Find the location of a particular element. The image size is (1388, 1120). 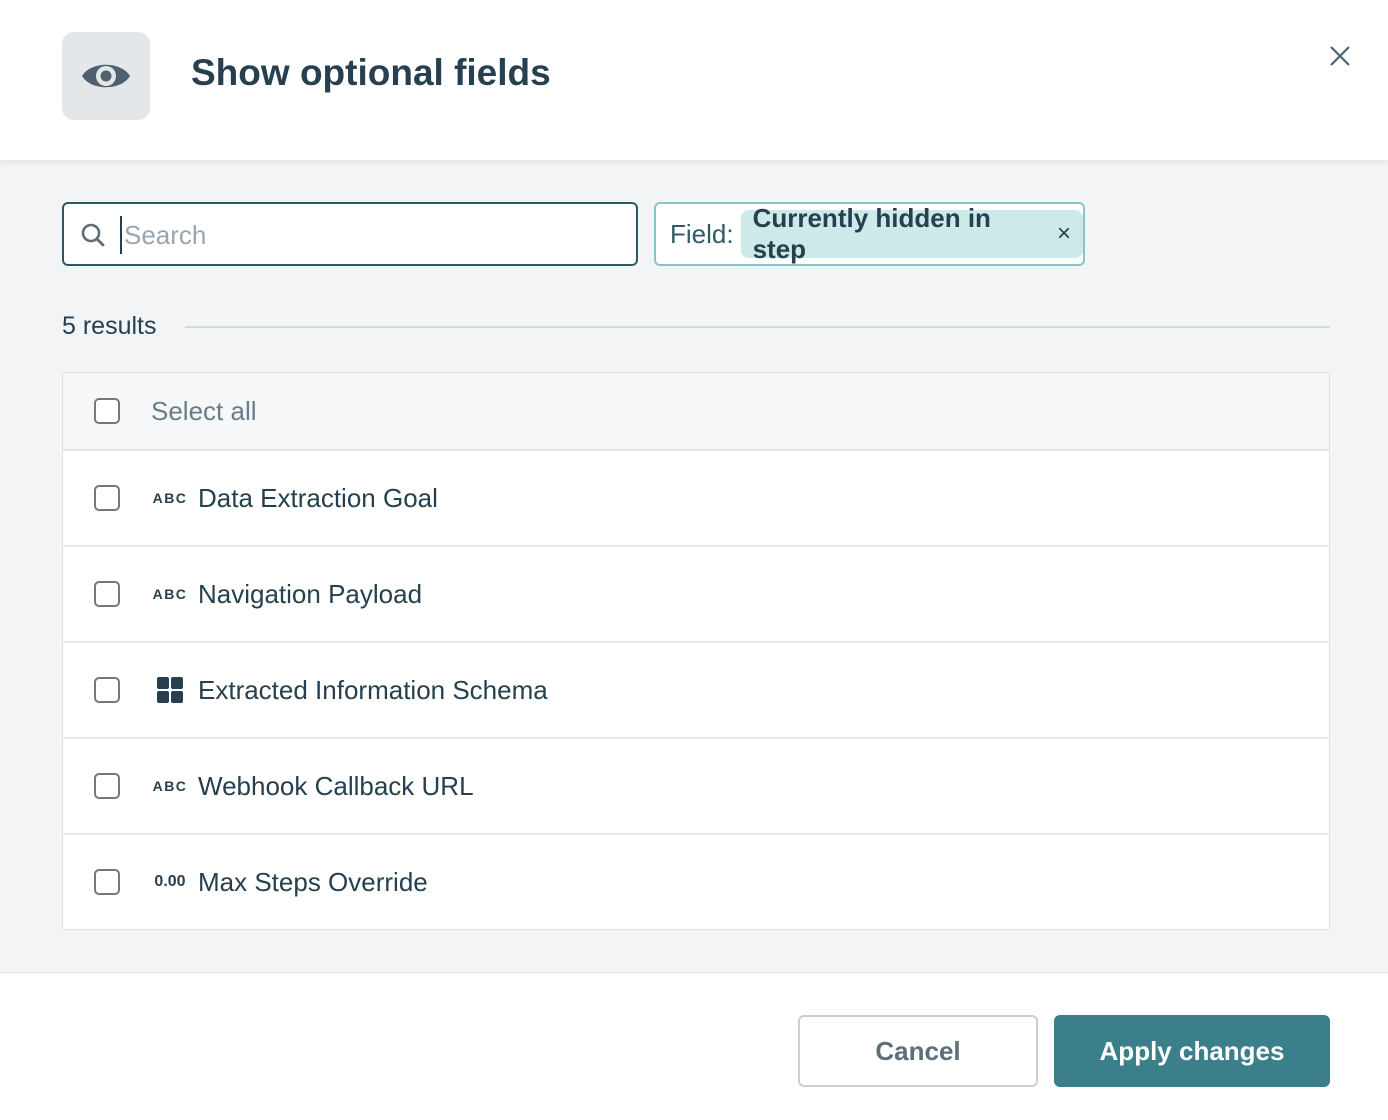

dialog-title: Show optional fields is located at coordinates (371, 72).